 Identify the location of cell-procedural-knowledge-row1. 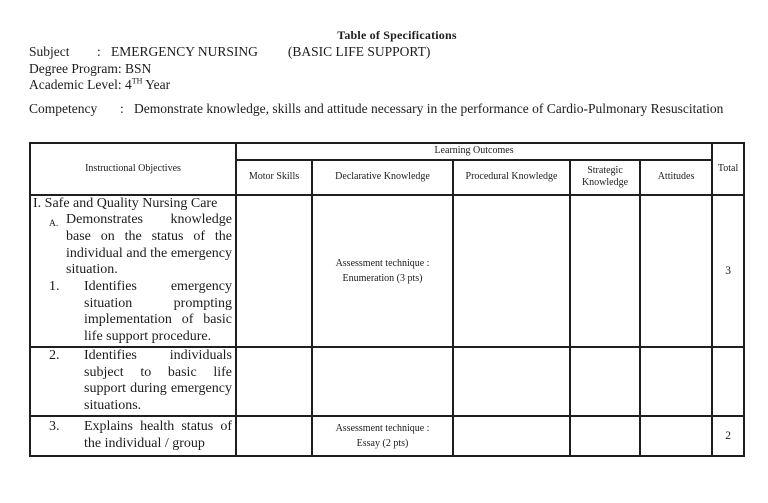
(511, 270).